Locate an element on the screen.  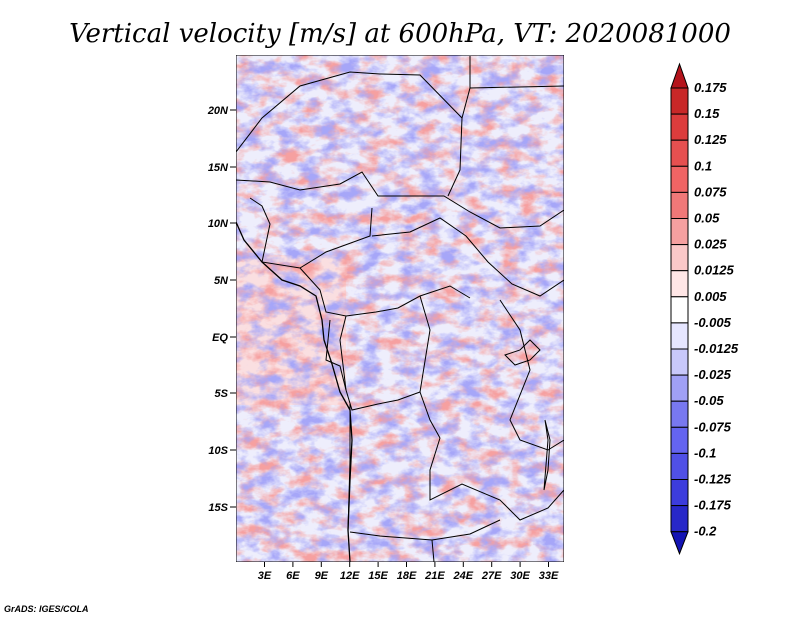
lon-label: 18E is located at coordinates (407, 576).